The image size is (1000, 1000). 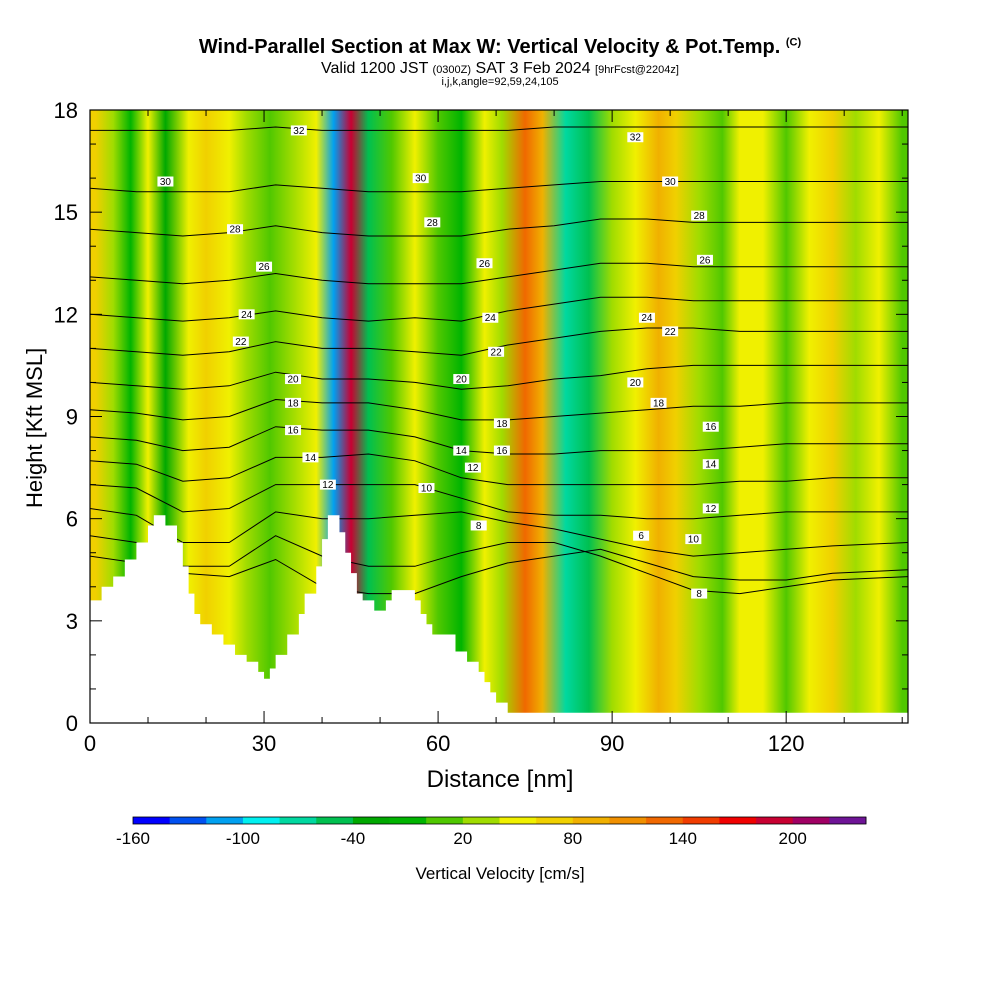 I want to click on colorbar-tick-label: 140, so click(x=683, y=838).